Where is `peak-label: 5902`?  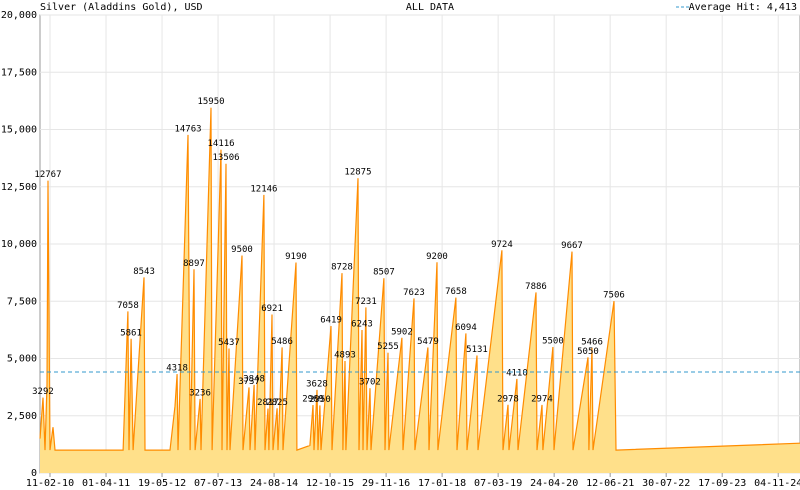 peak-label: 5902 is located at coordinates (402, 332).